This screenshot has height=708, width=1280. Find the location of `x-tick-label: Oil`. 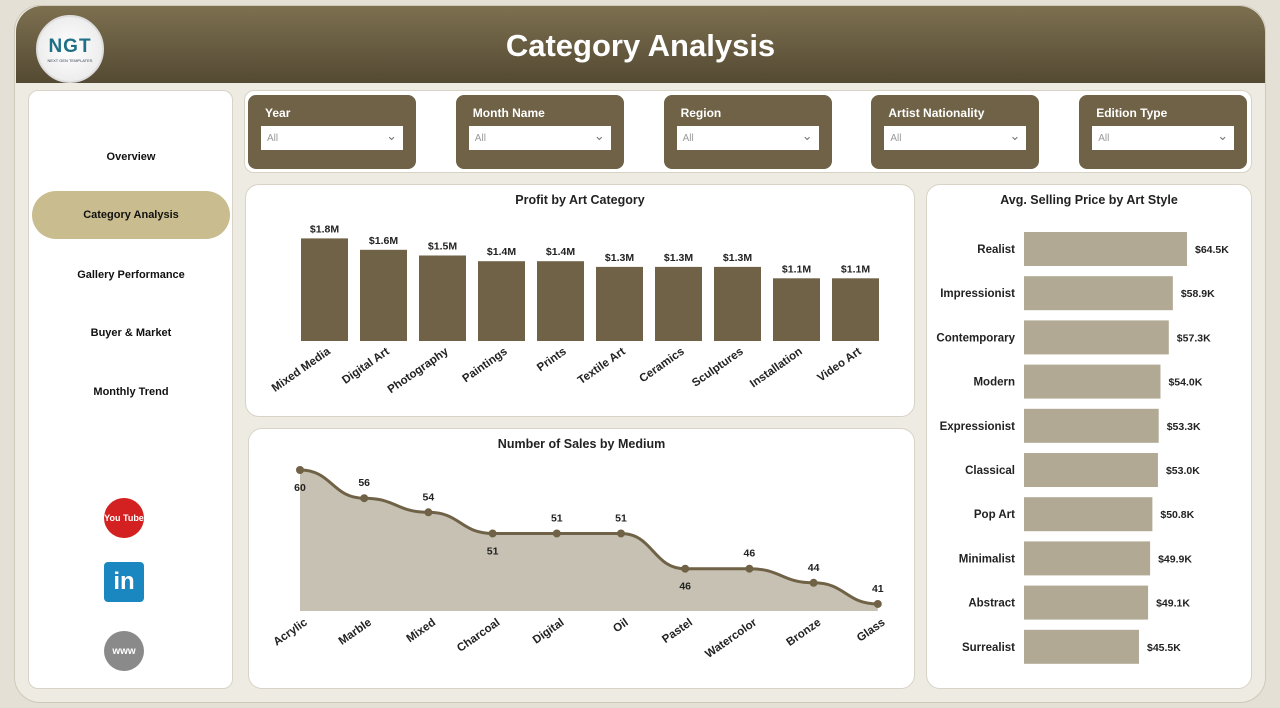

x-tick-label: Oil is located at coordinates (620, 626).